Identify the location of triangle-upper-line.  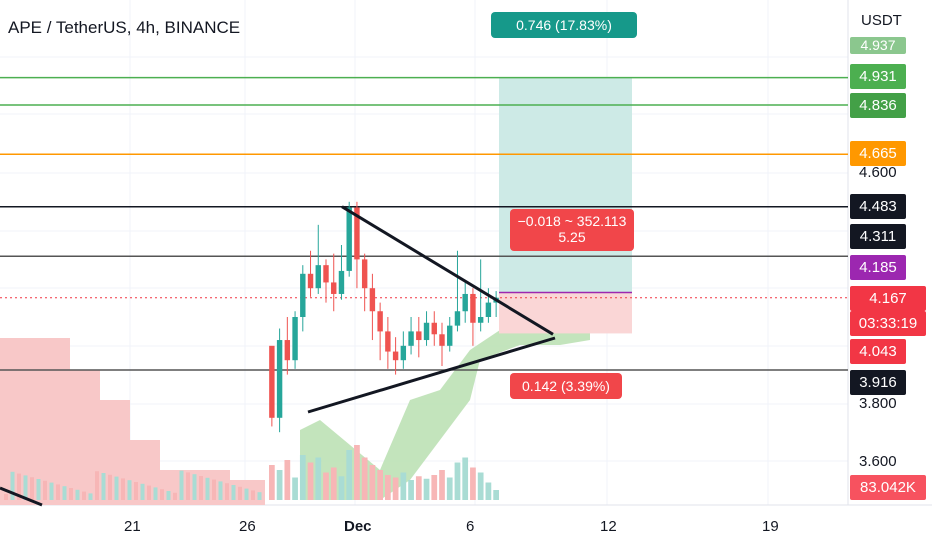
(447, 270).